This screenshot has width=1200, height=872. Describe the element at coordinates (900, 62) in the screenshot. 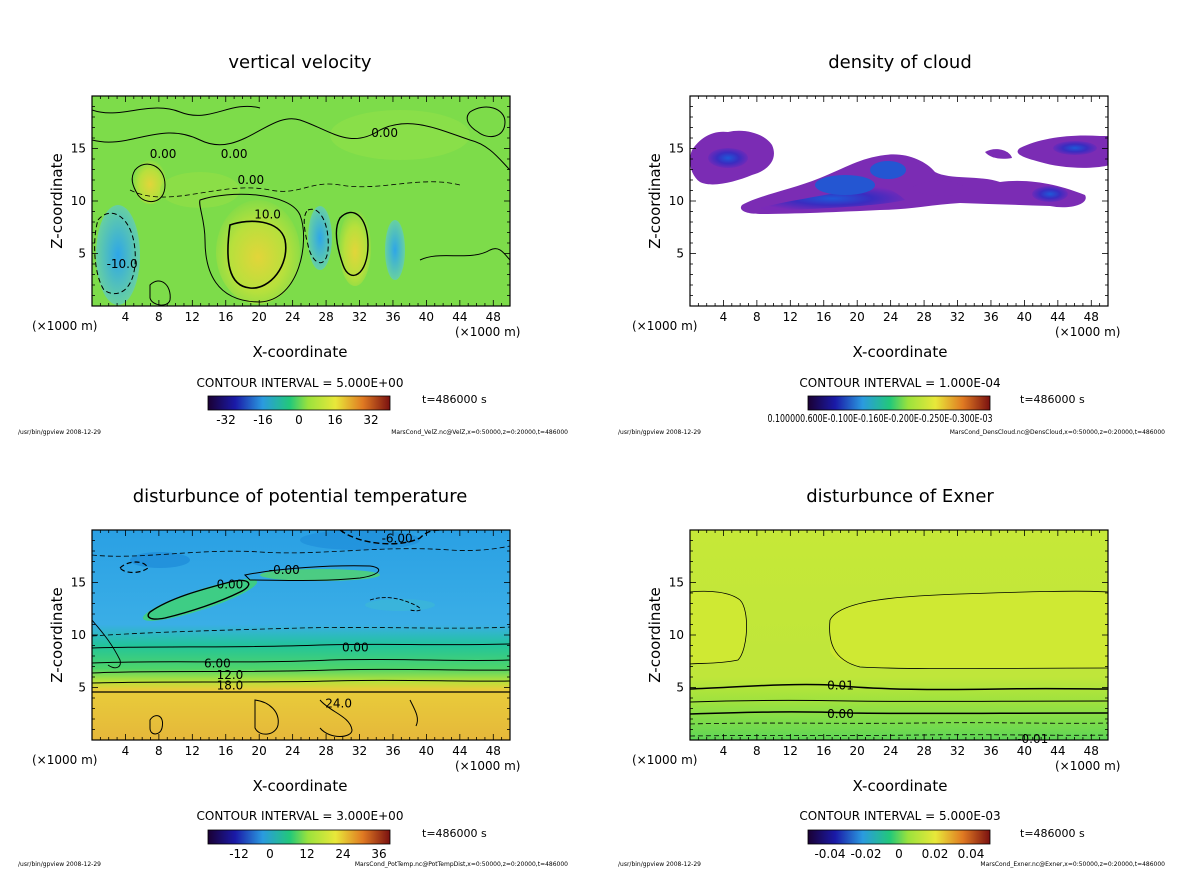

I see `chart-title: density of cloud` at that location.